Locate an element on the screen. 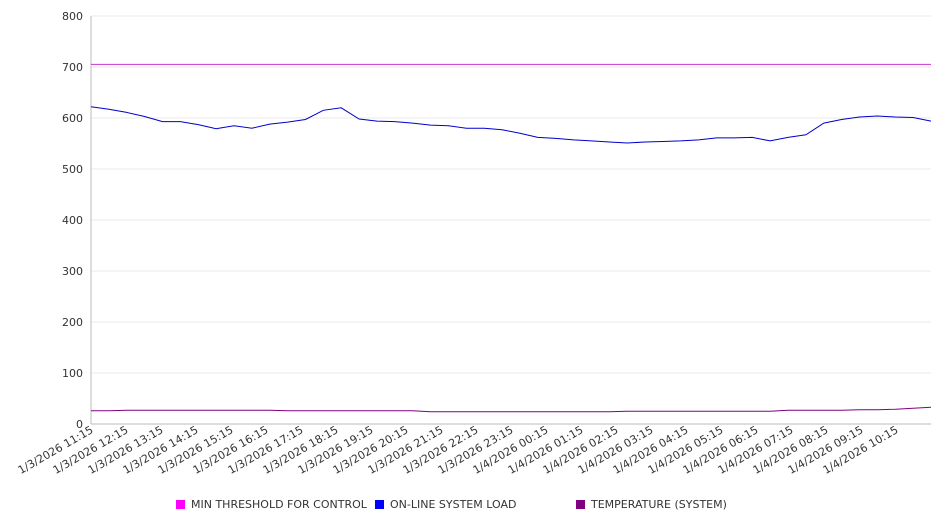 The width and height of the screenshot is (946, 526). legend-item-temperature-system: TEMPERATURE (SYSTEM) is located at coordinates (651, 504).